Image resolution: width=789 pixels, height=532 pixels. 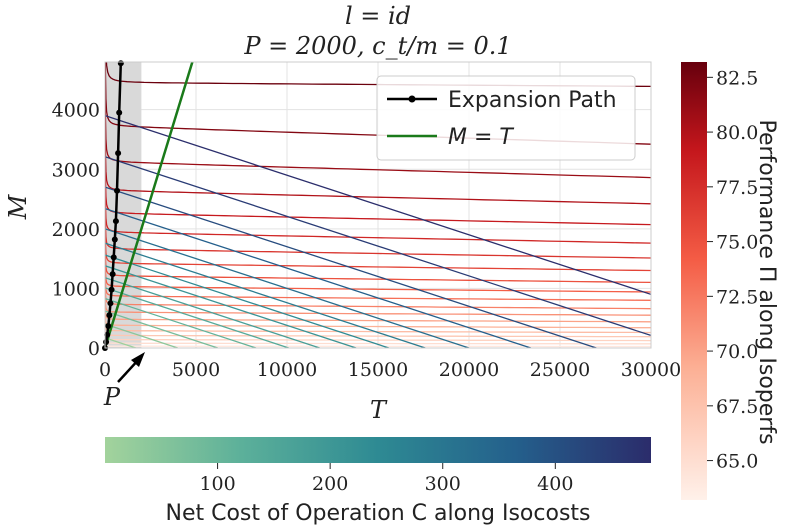 I want to click on colorbar-perf, so click(x=694, y=281).